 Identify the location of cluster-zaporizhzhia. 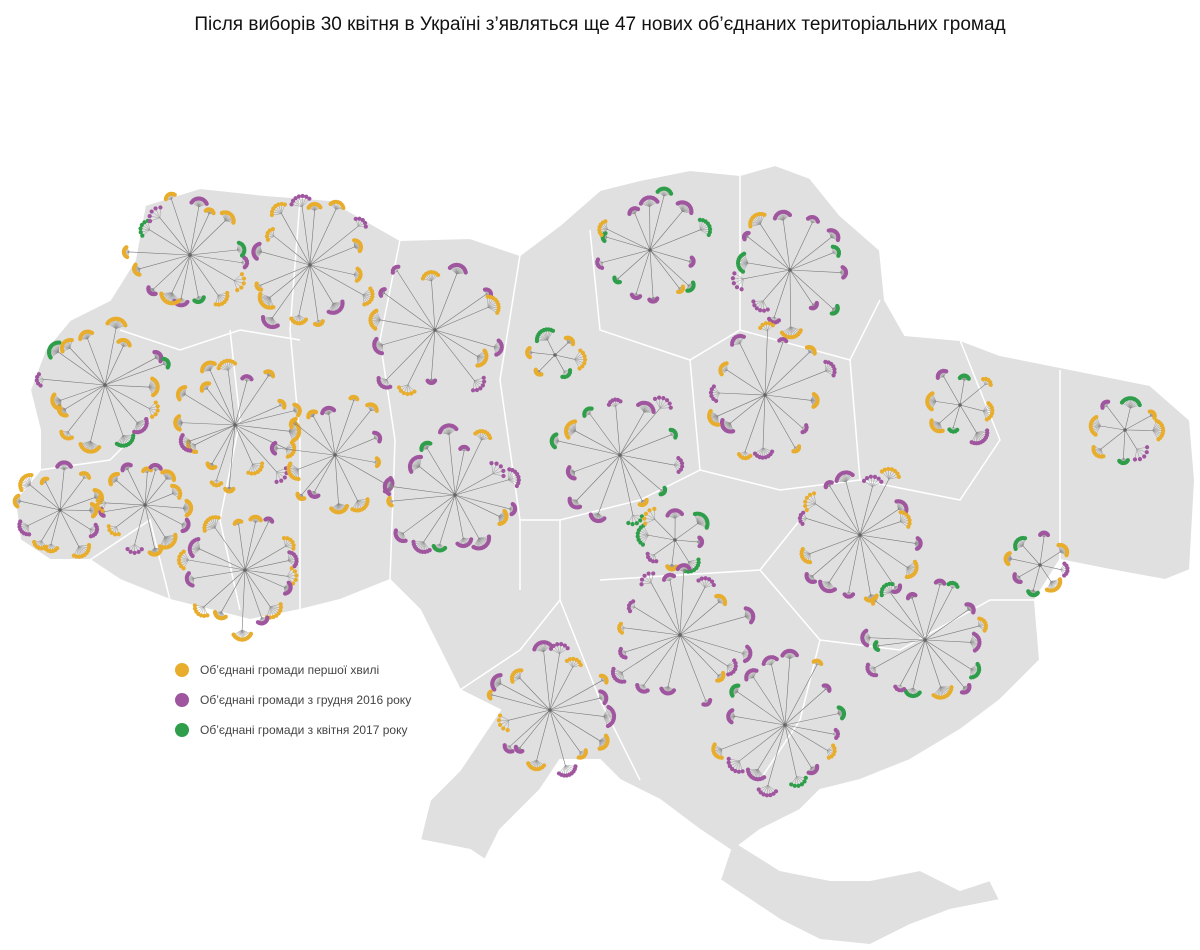
(924, 639).